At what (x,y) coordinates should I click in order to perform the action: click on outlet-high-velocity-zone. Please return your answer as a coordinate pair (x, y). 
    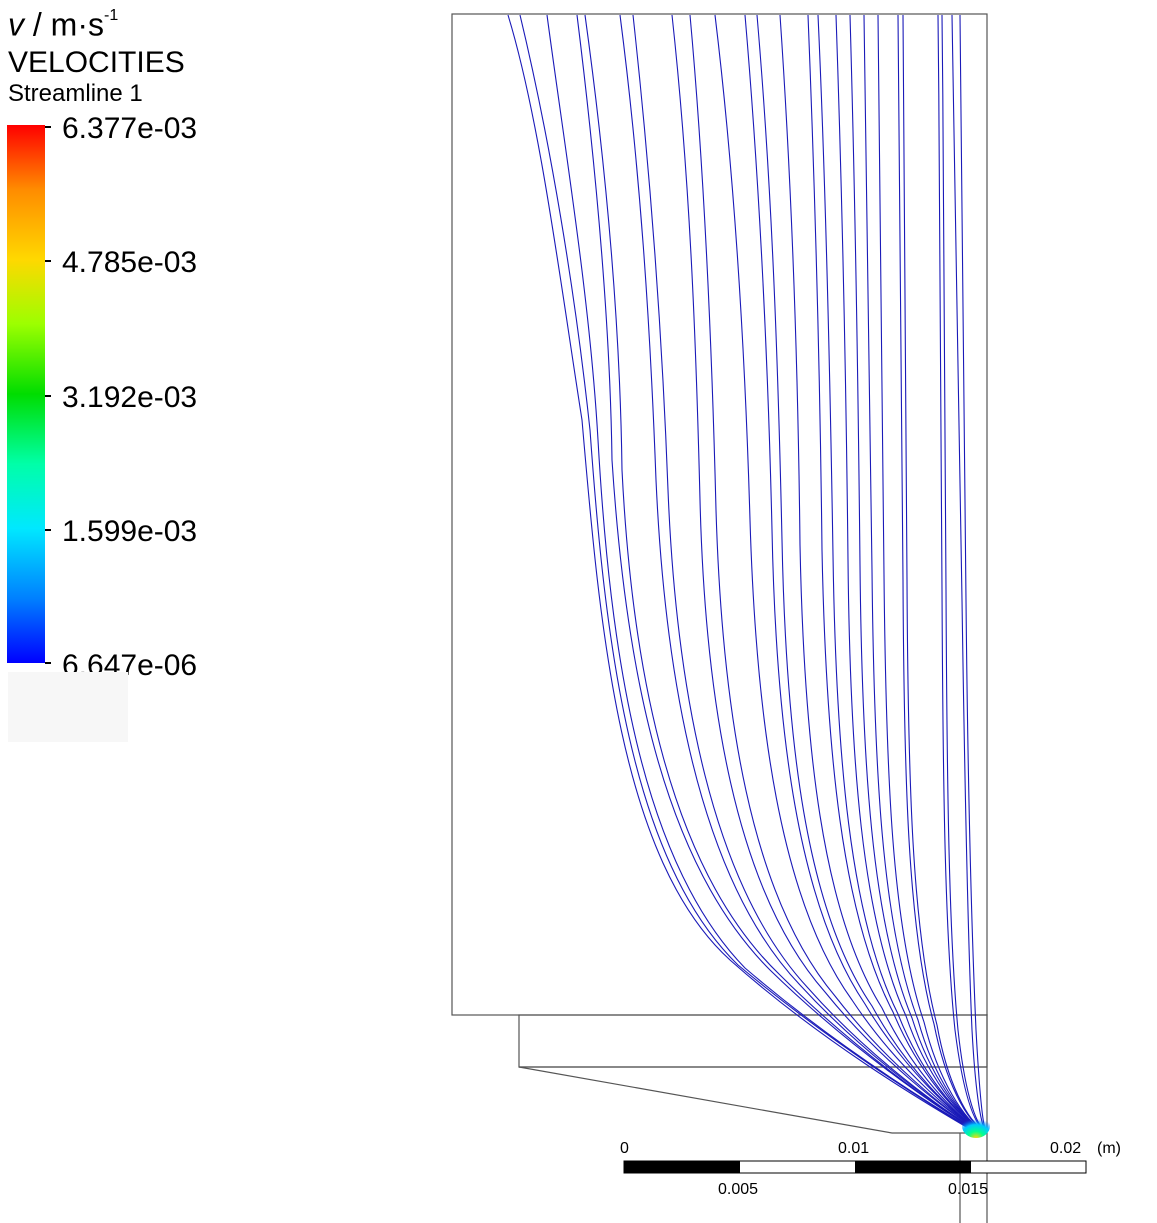
    Looking at the image, I should click on (976, 1126).